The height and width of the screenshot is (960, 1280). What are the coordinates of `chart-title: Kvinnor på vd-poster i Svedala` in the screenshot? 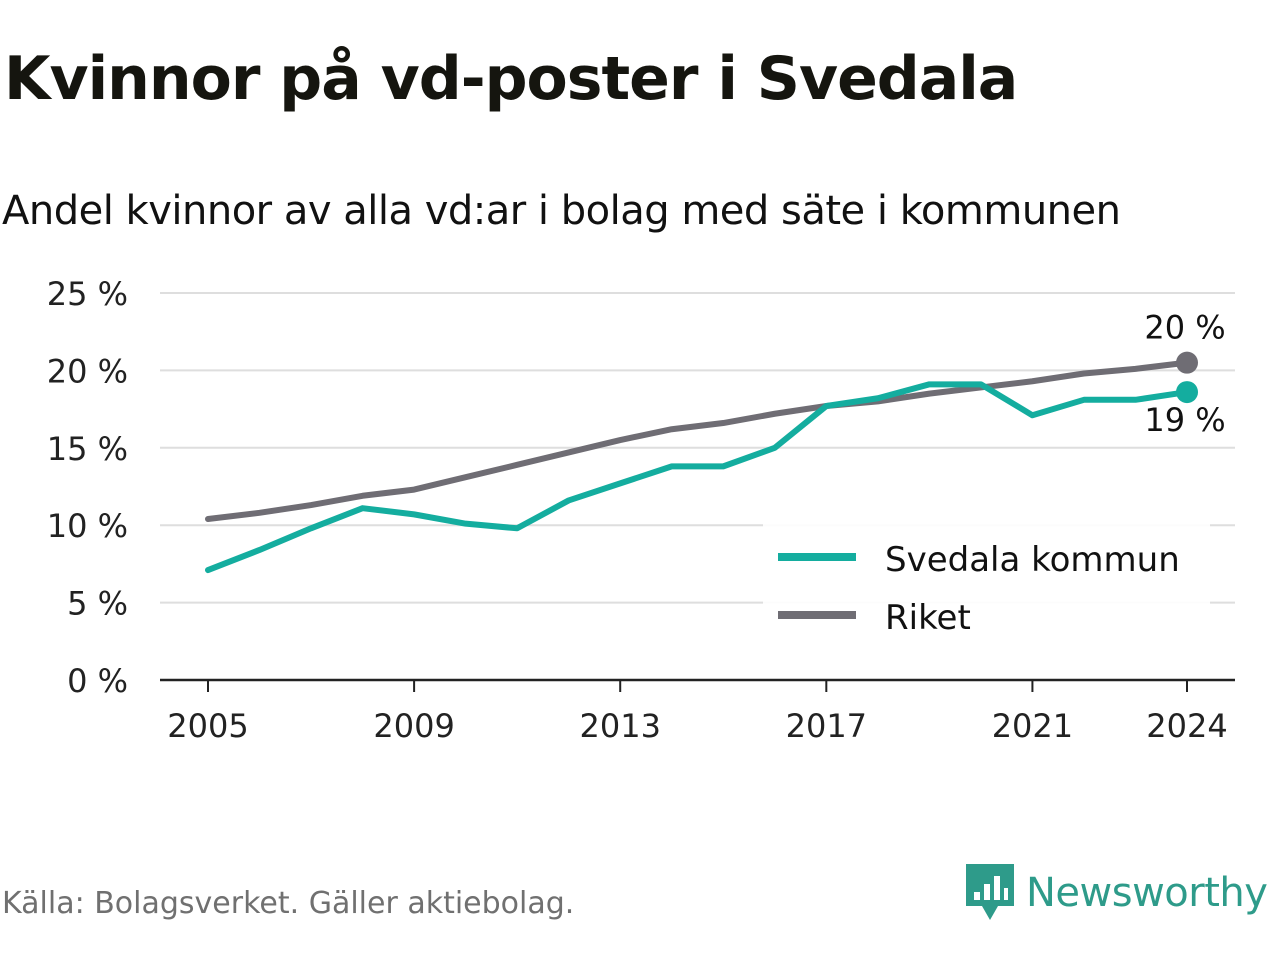 It's located at (511, 79).